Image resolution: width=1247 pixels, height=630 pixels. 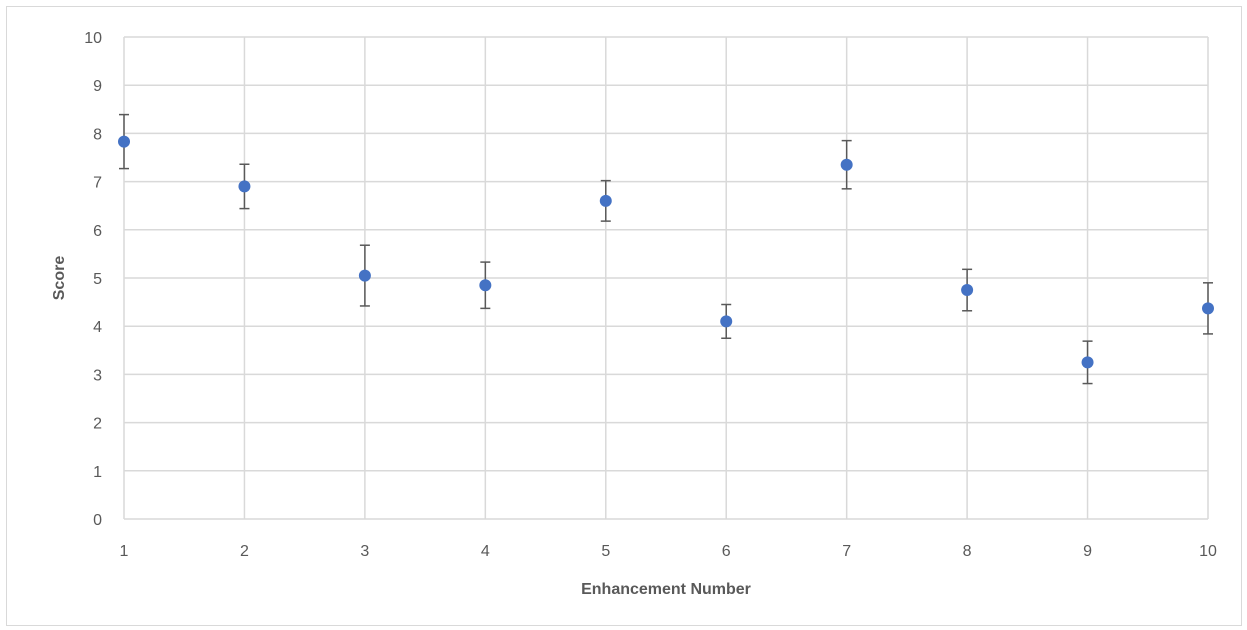 I want to click on y-axis-ticks: 0 1 2 3 4 5 6 7 8 9 10, so click(x=93, y=279).